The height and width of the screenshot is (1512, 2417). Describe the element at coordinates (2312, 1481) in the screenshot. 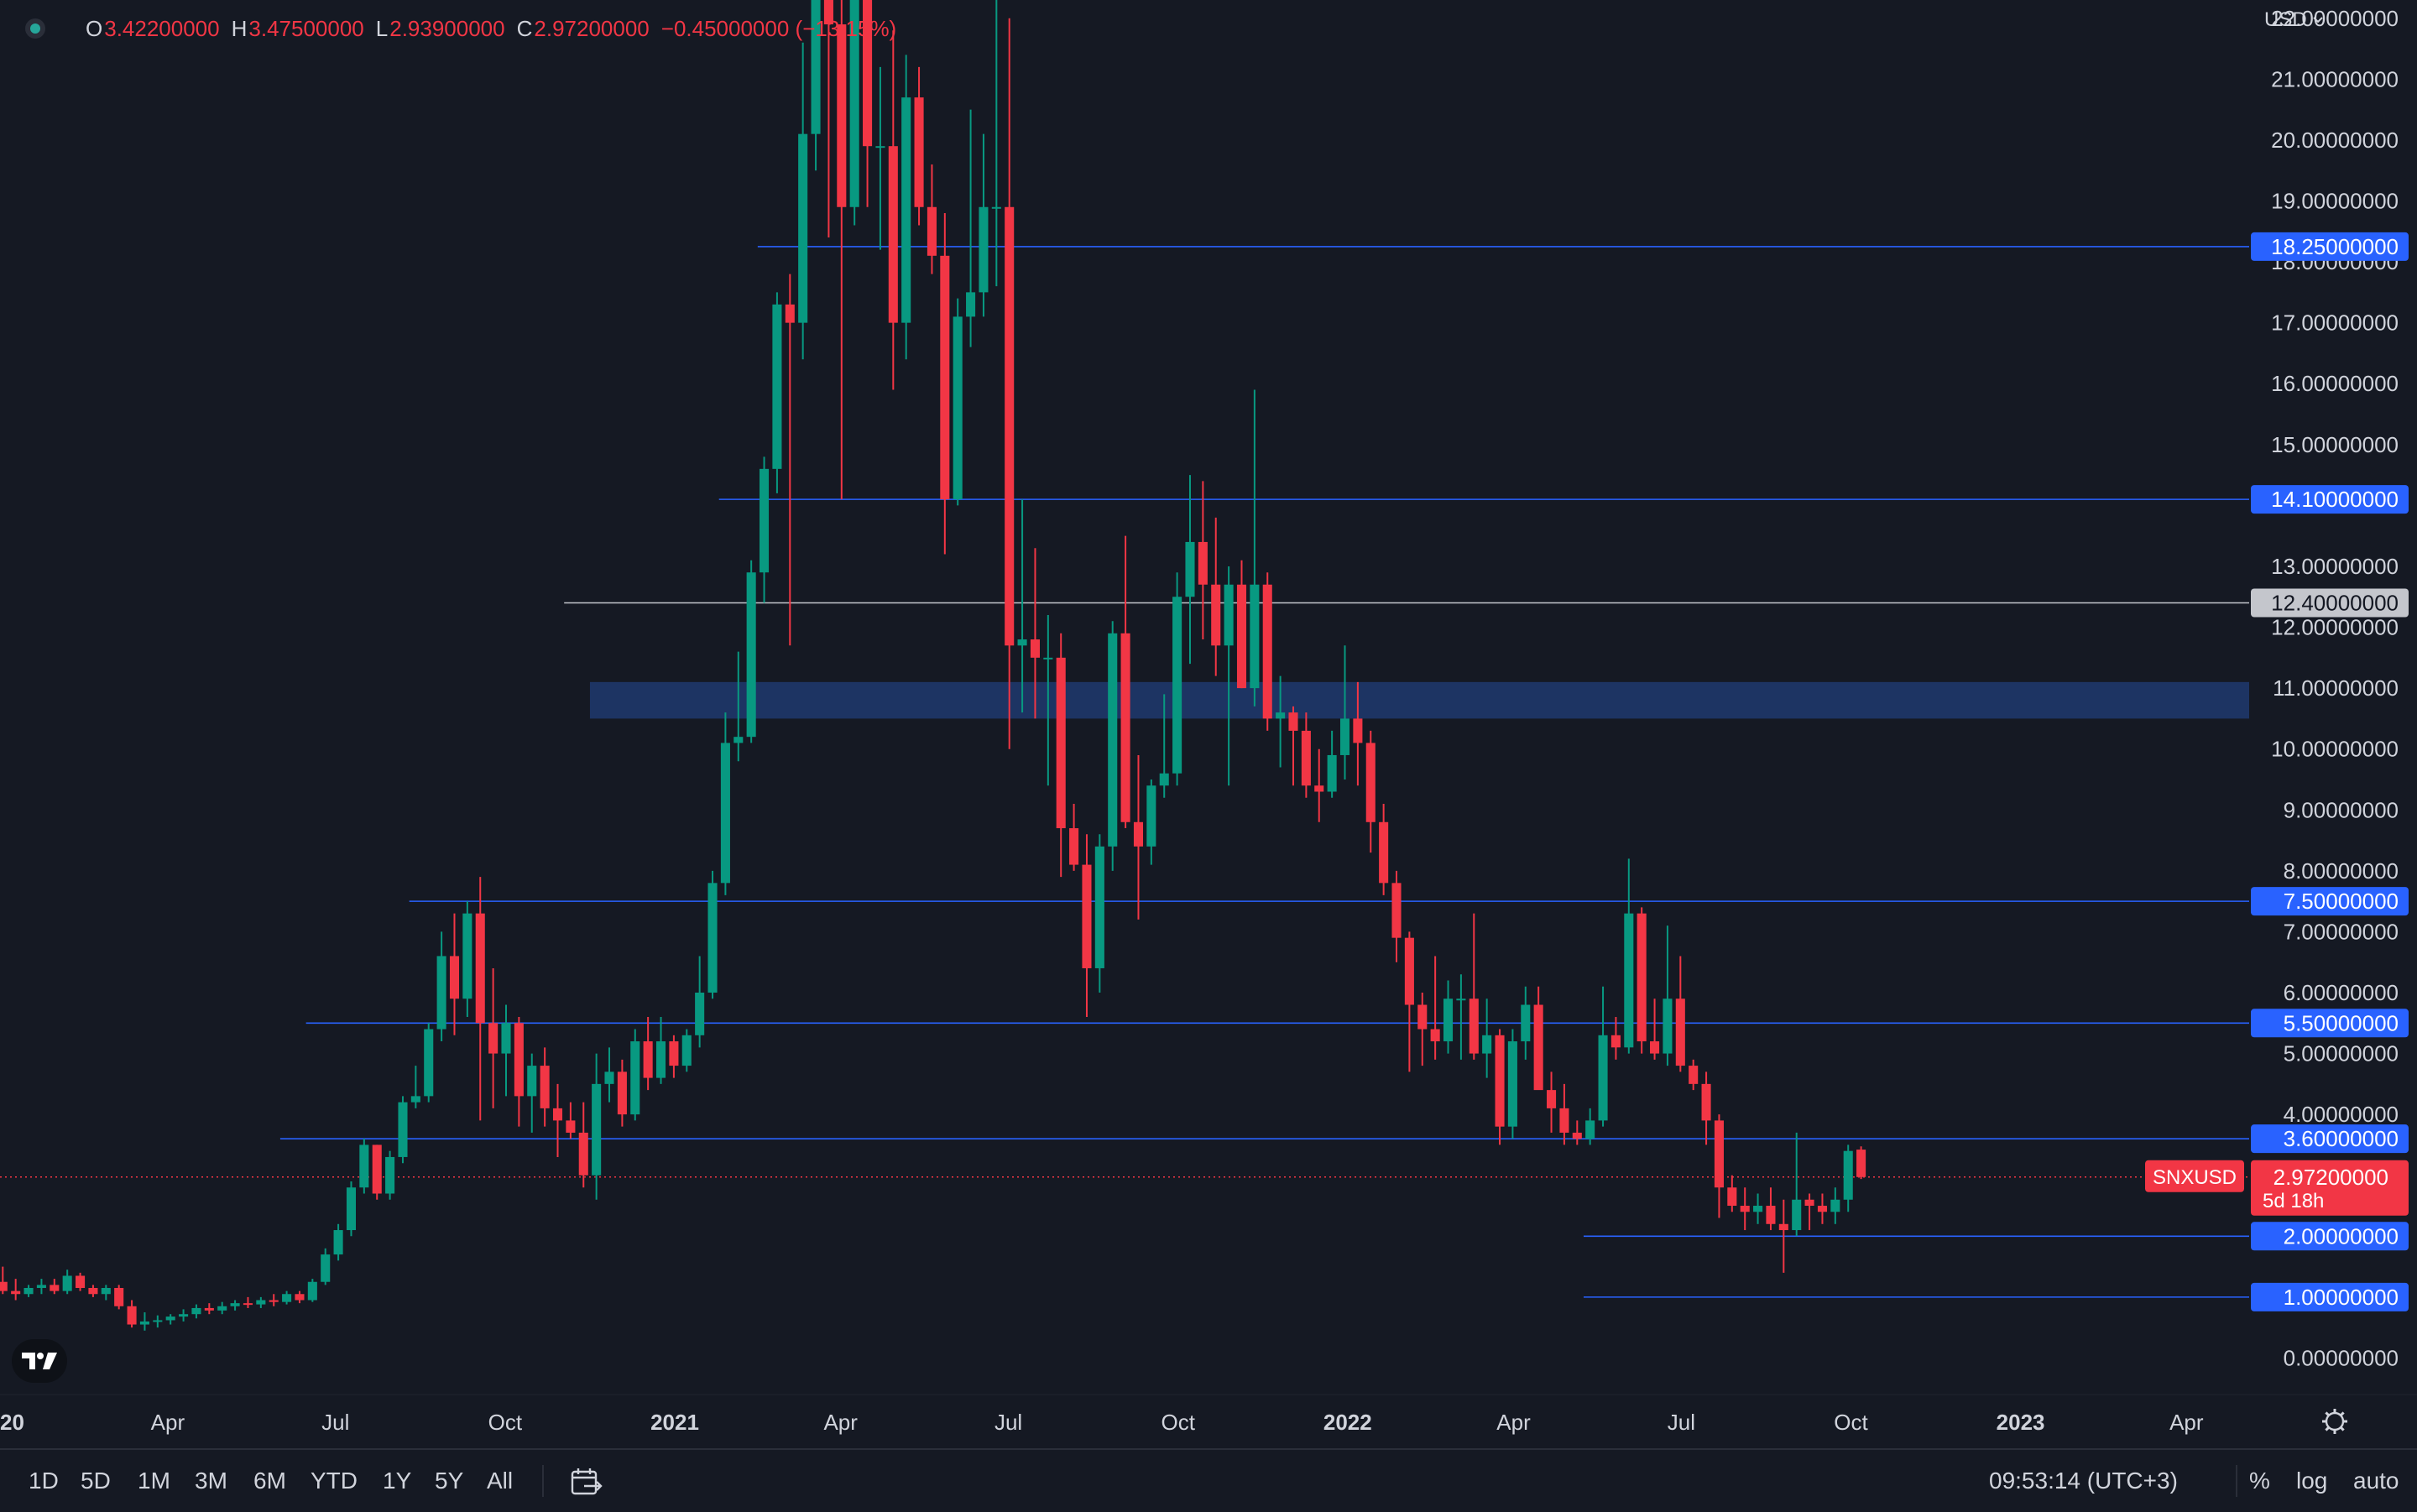

I see `log-scale-toggle: log` at that location.